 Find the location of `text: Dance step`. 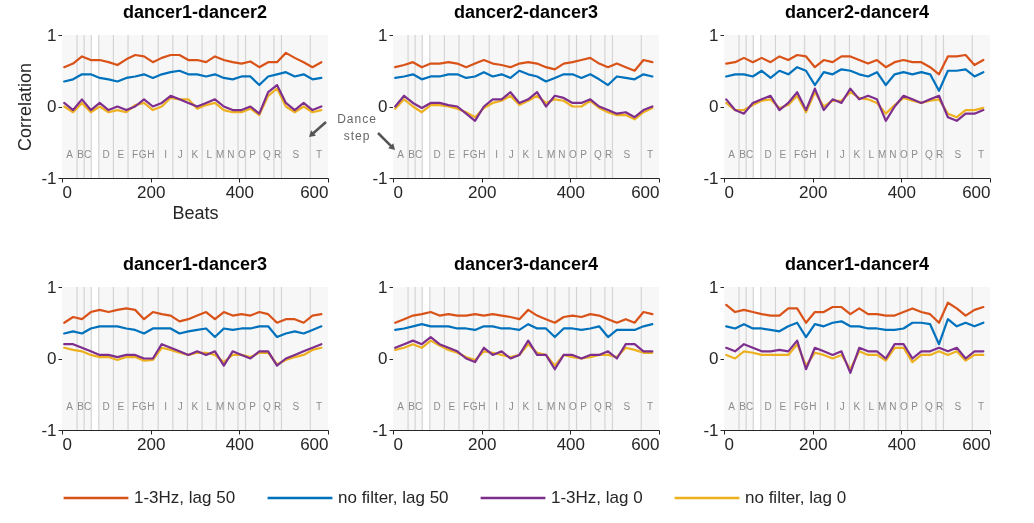

text: Dance step is located at coordinates (357, 128).